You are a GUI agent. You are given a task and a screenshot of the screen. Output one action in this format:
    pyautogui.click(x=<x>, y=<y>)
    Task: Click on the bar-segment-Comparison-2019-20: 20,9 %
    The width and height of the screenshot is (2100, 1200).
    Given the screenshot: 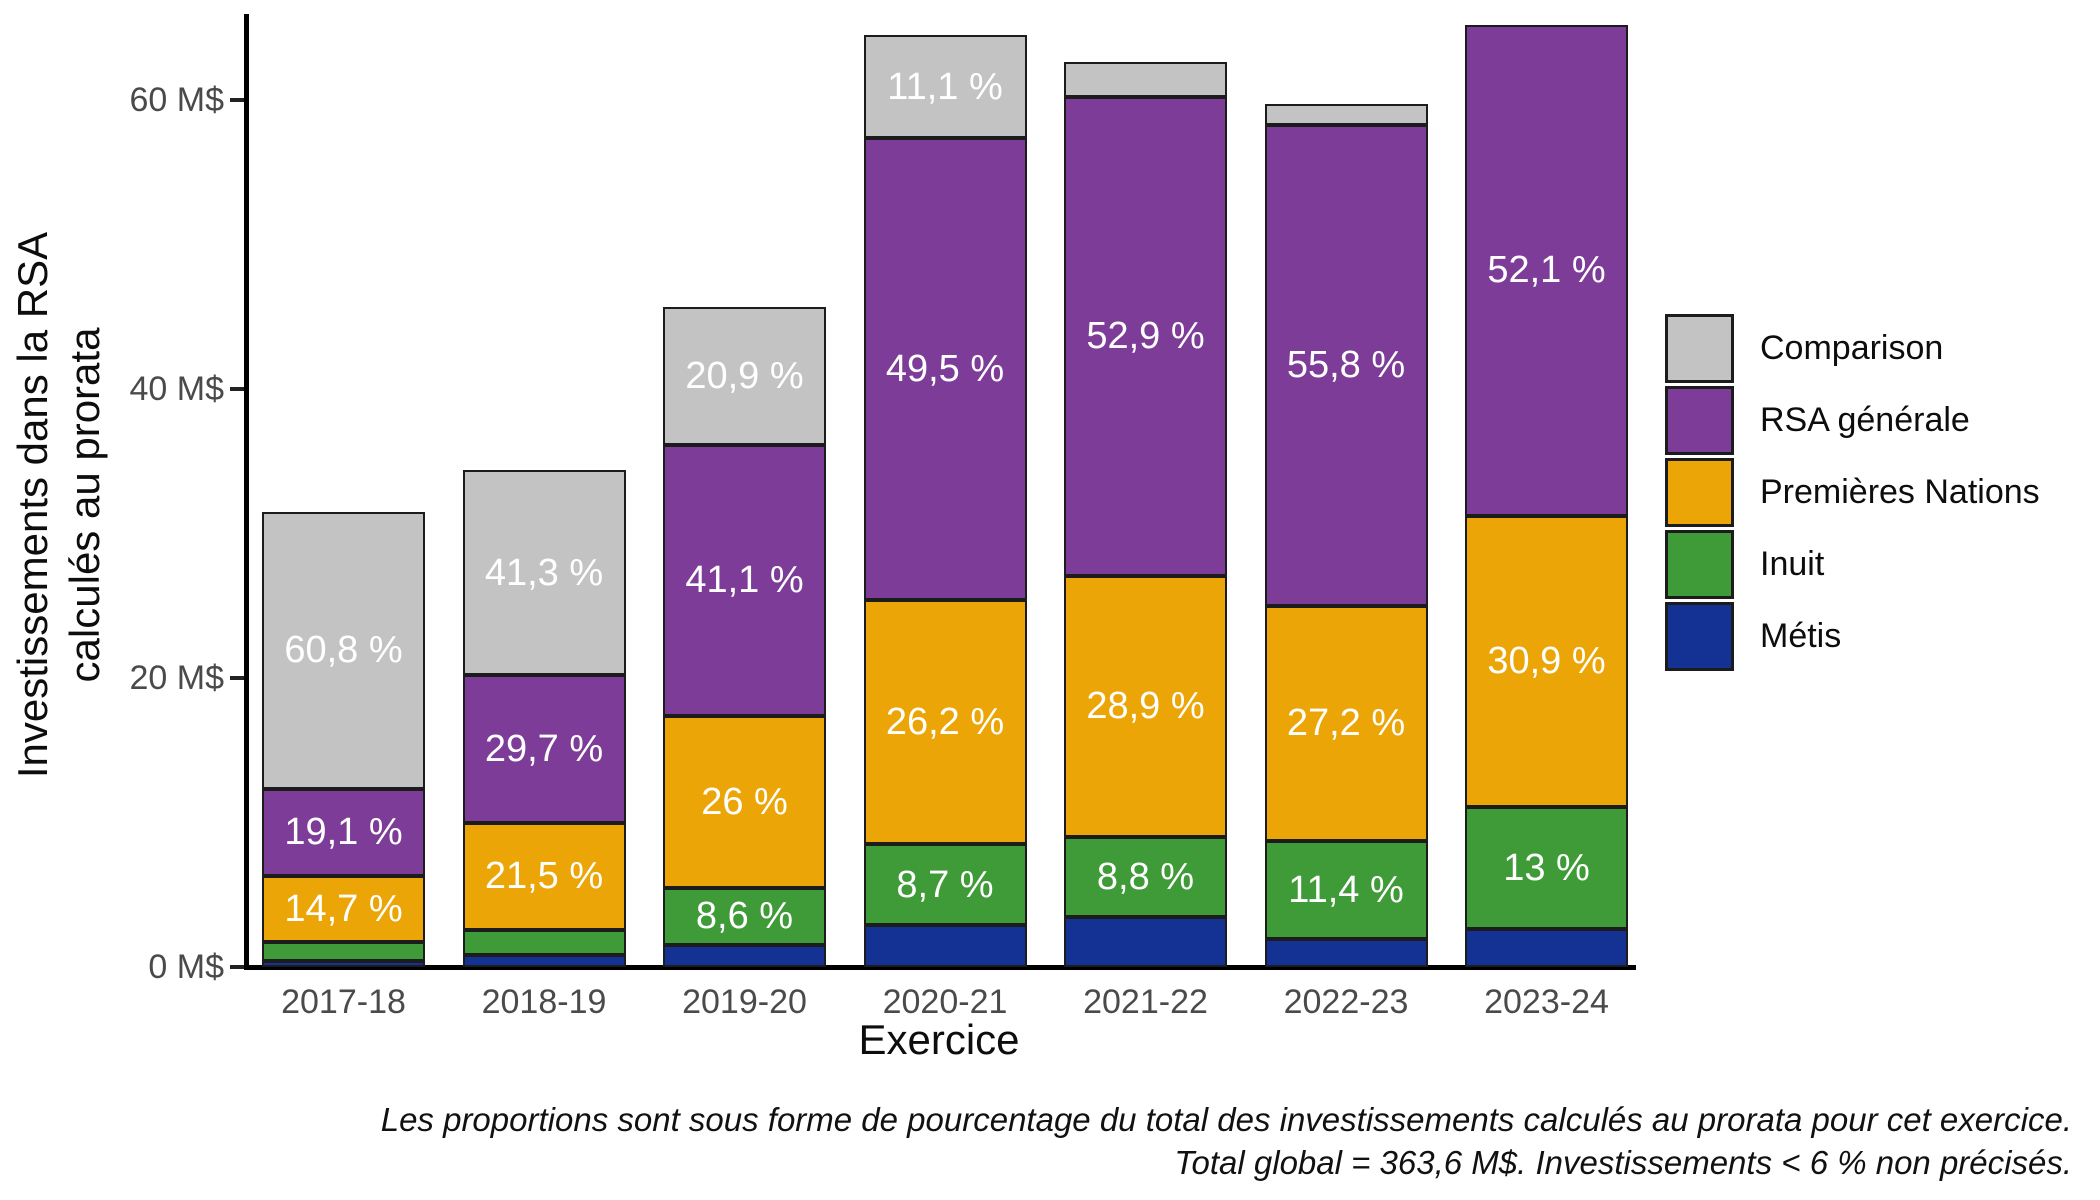 What is the action you would take?
    pyautogui.click(x=744, y=375)
    